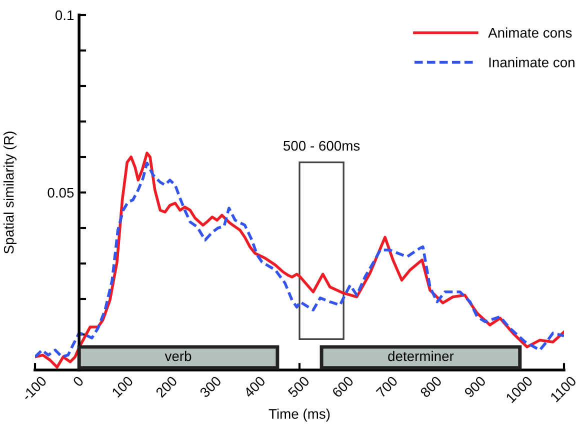 The width and height of the screenshot is (588, 426). Describe the element at coordinates (343, 387) in the screenshot. I see `x-tick-label: 600` at that location.